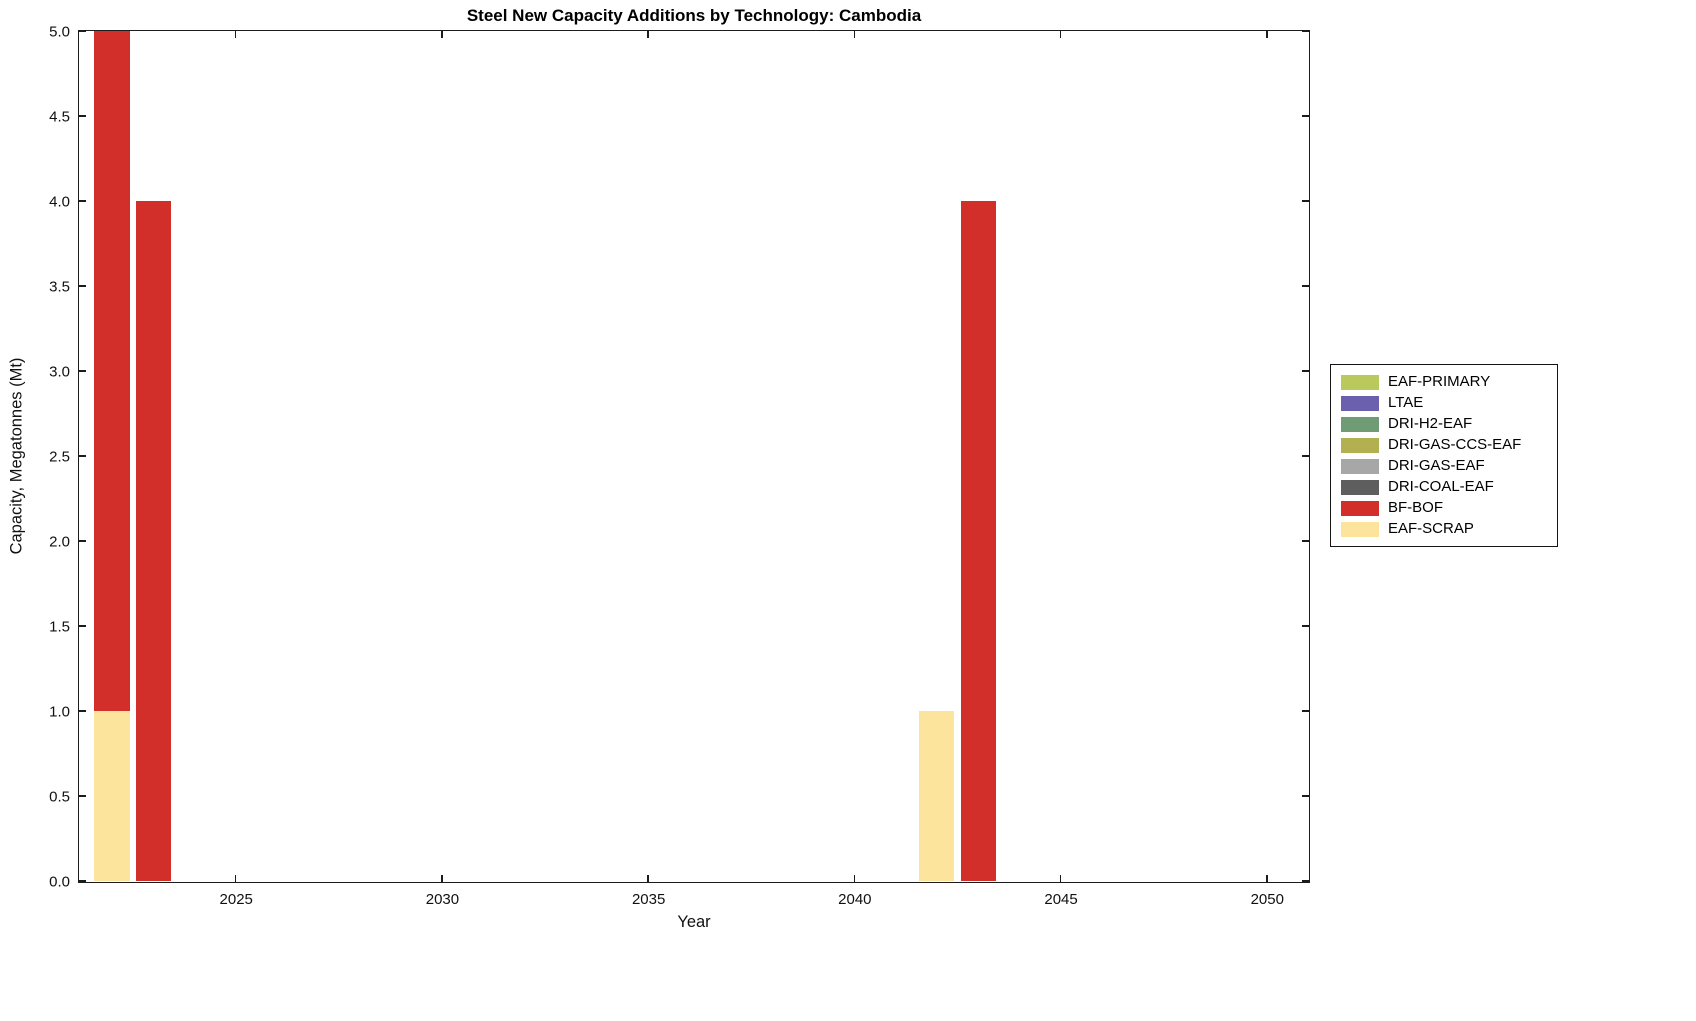 The width and height of the screenshot is (1696, 1021). Describe the element at coordinates (16, 456) in the screenshot. I see `y-axis-label: Capacity, Megatonnes (Mt)` at that location.